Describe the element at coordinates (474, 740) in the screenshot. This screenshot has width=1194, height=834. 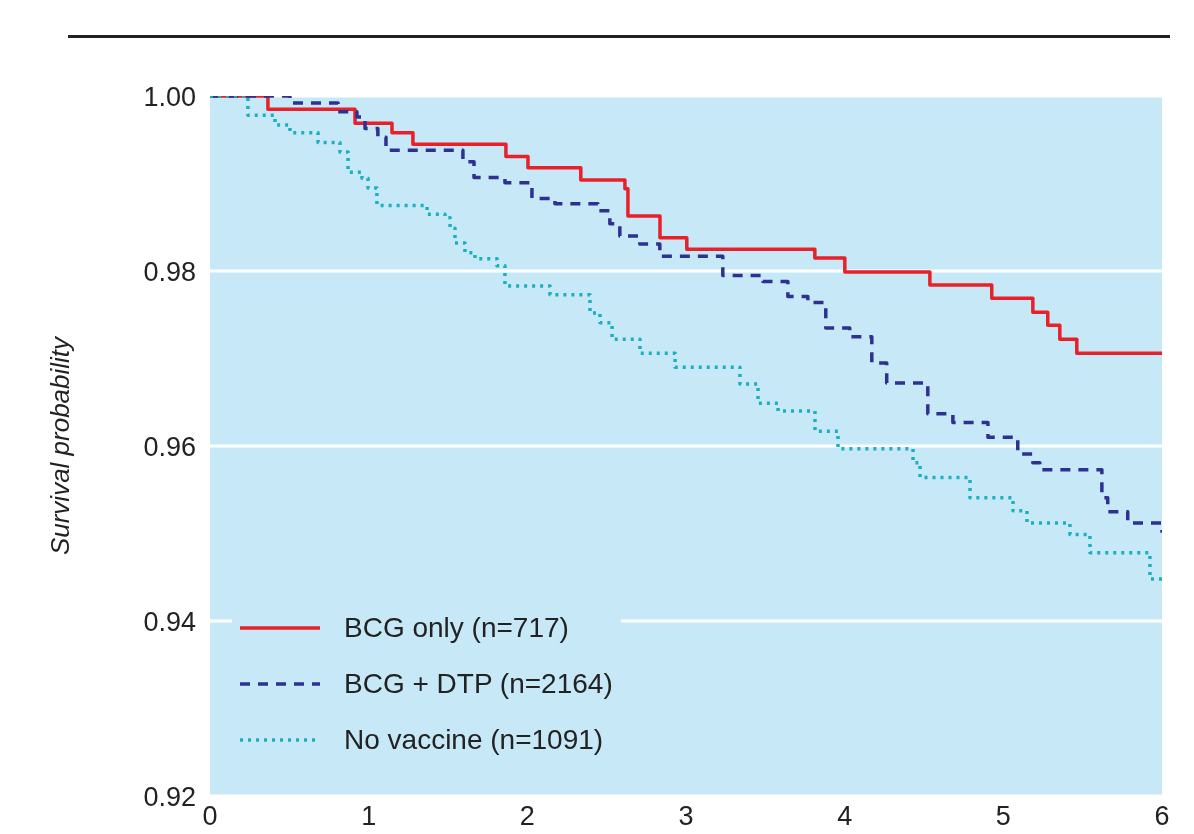
I see `legend-label: No vaccine (n=1091)` at that location.